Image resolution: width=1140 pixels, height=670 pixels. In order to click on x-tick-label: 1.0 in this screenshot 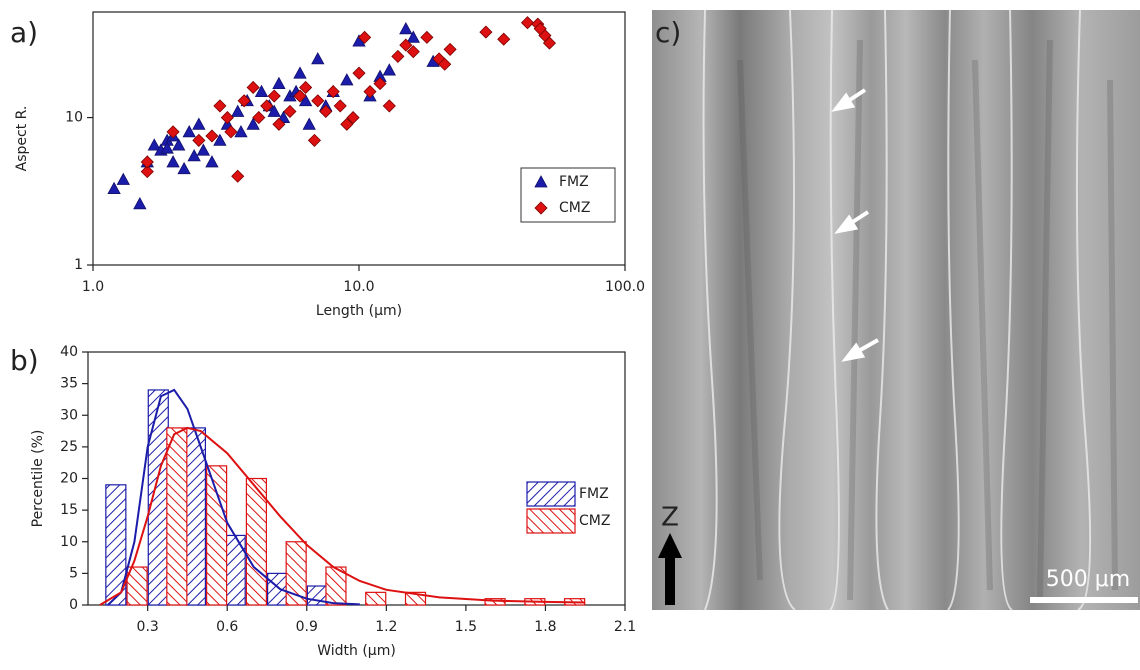, I will do `click(93, 287)`.